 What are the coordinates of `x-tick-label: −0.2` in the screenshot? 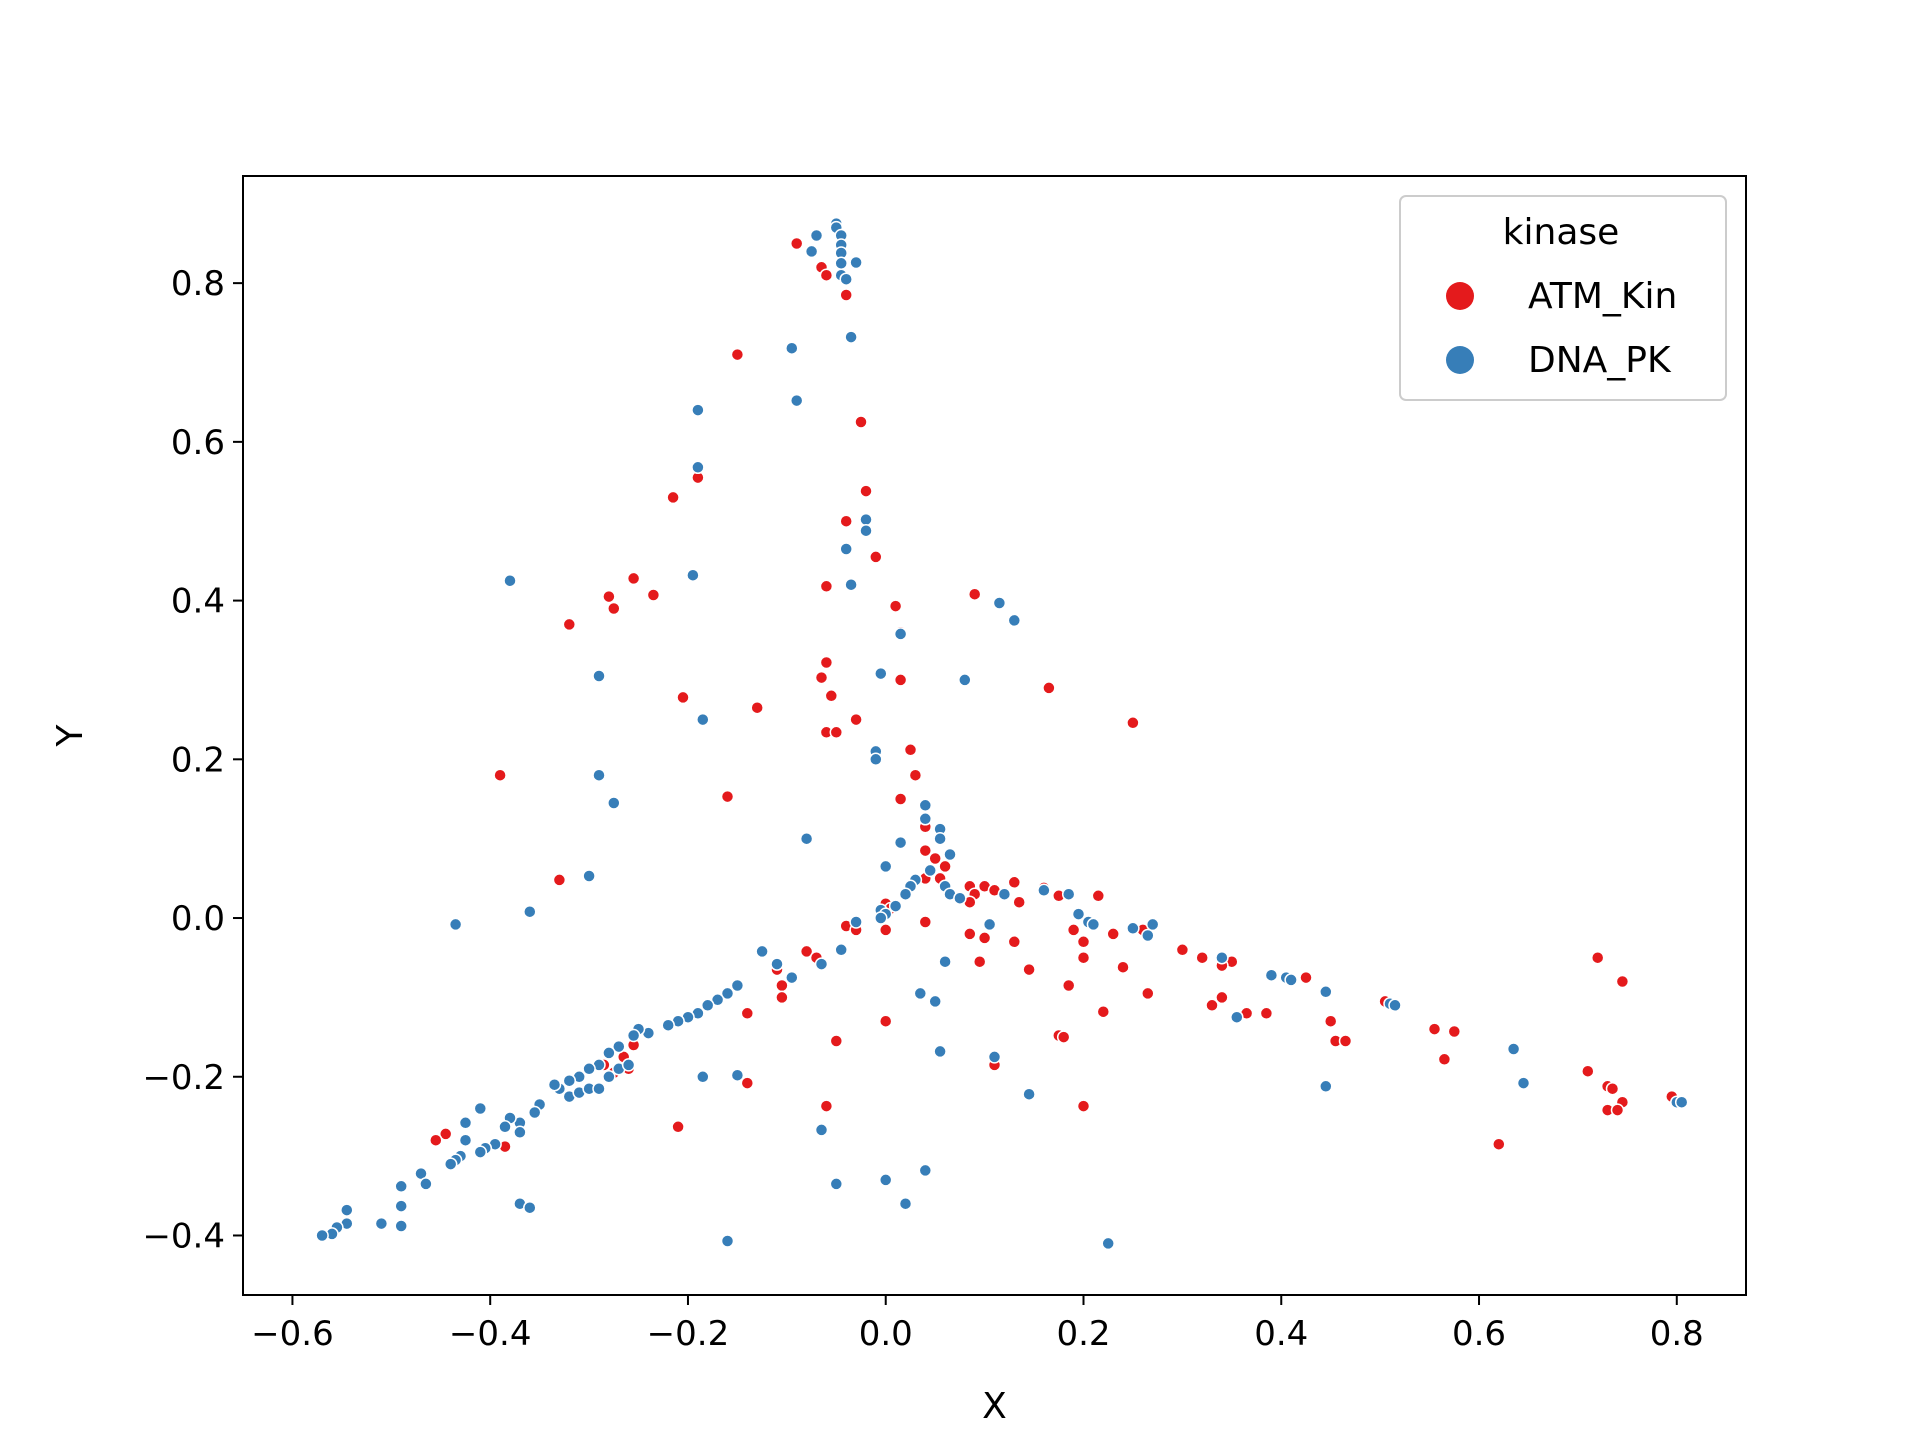 It's located at (688, 1334).